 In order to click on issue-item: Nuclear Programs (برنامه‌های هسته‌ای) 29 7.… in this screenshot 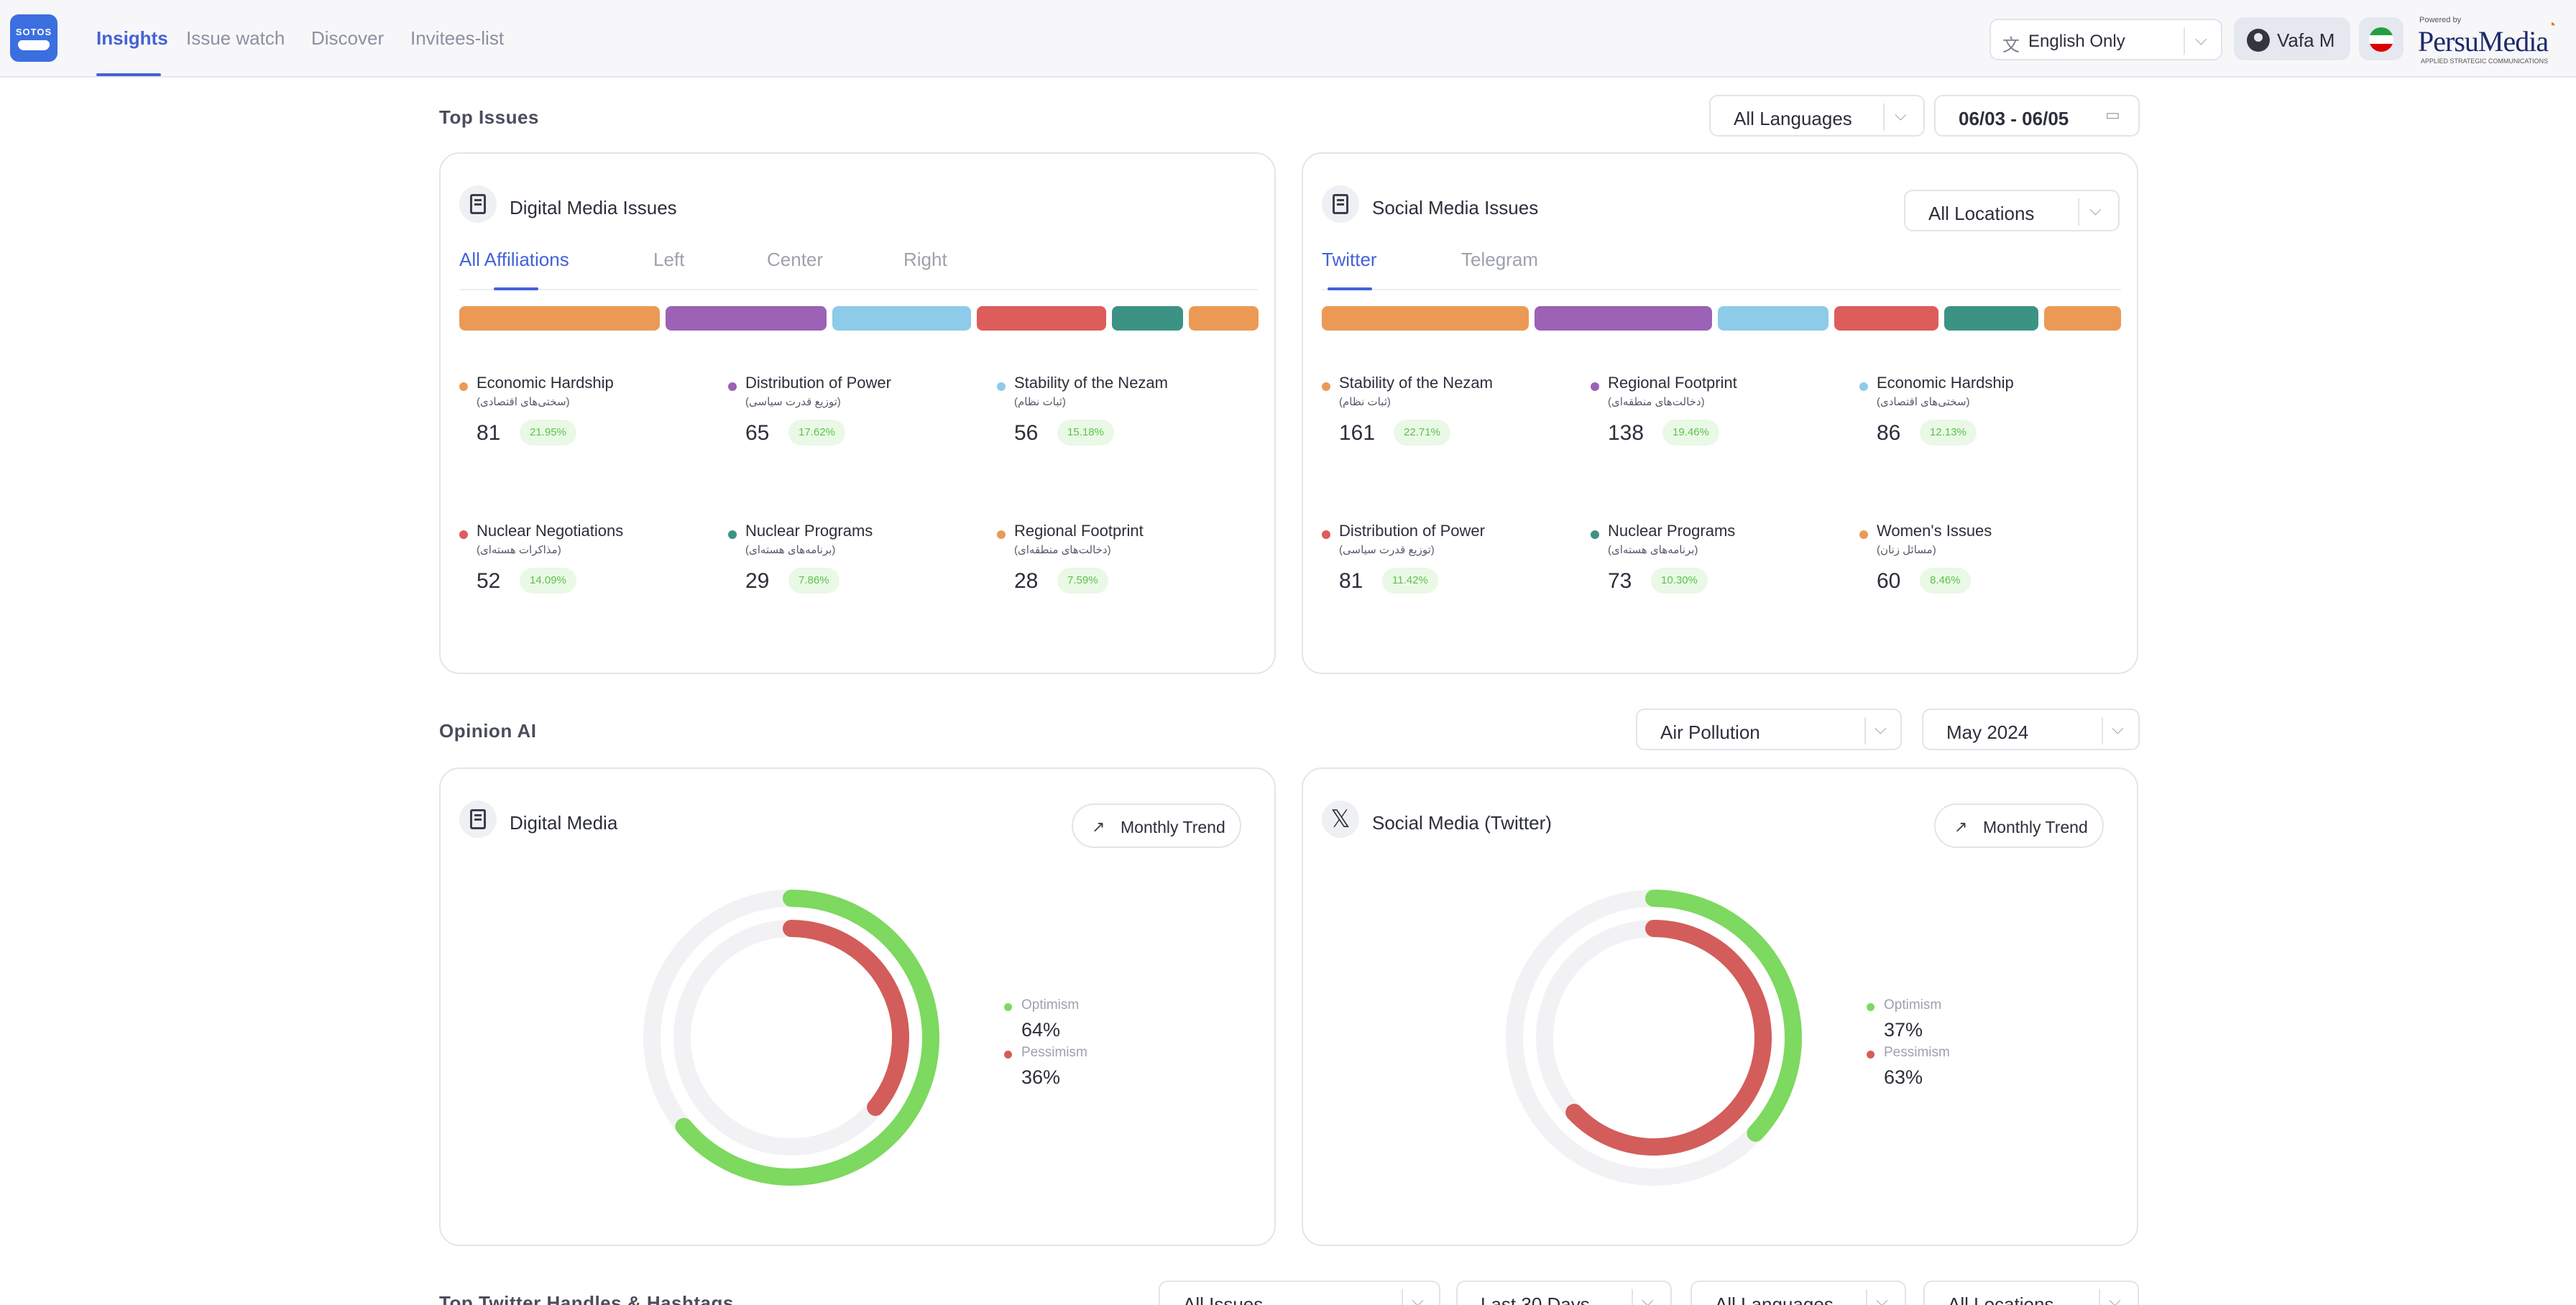, I will do `click(857, 565)`.